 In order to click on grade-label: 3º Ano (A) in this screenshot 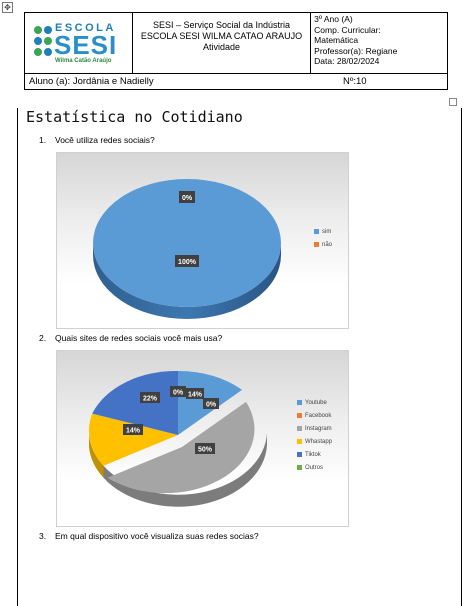, I will do `click(333, 19)`.